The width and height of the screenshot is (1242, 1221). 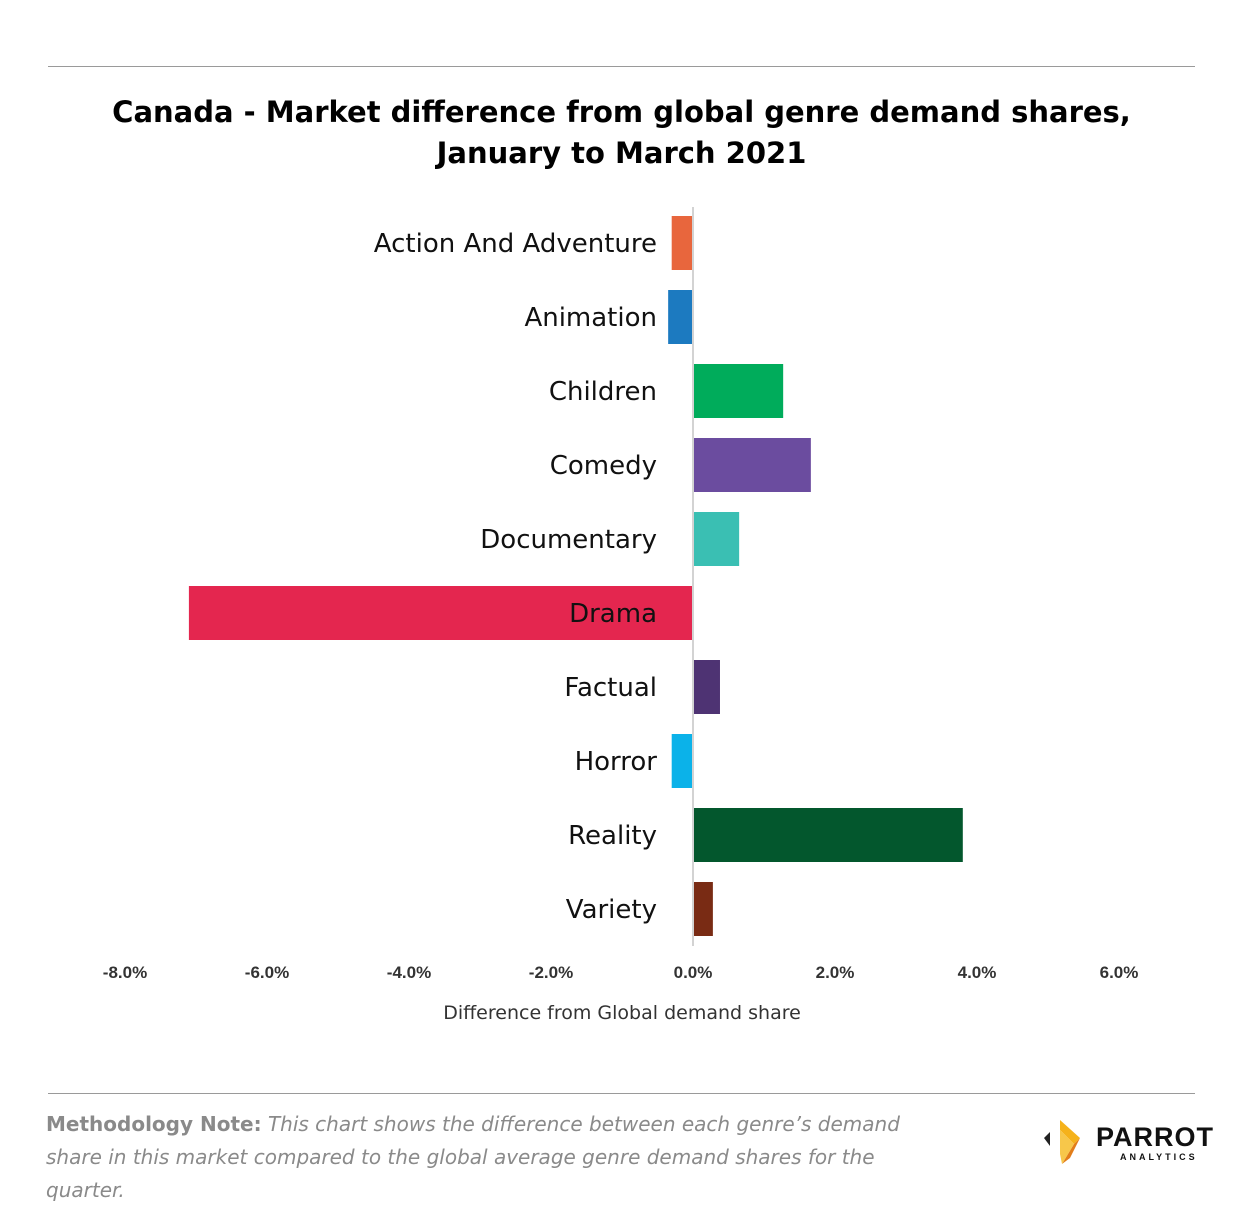 I want to click on bar-animation, so click(x=680, y=317).